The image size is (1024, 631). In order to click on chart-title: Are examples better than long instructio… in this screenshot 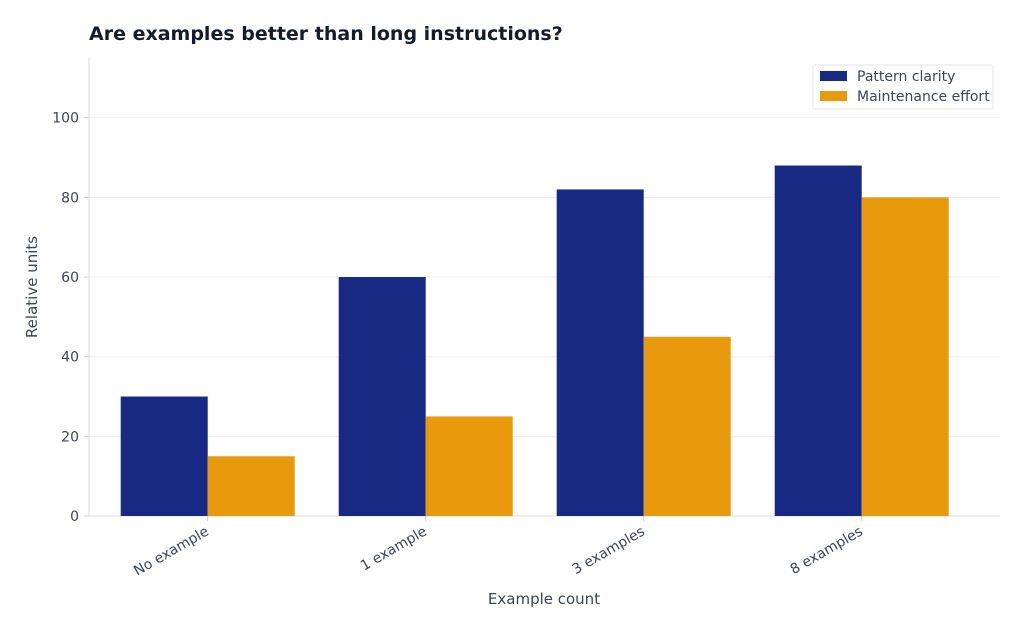, I will do `click(326, 34)`.